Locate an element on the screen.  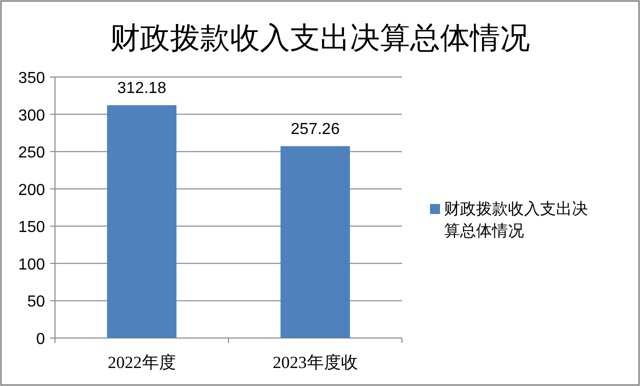
y-tick-label: 0 is located at coordinates (41, 339).